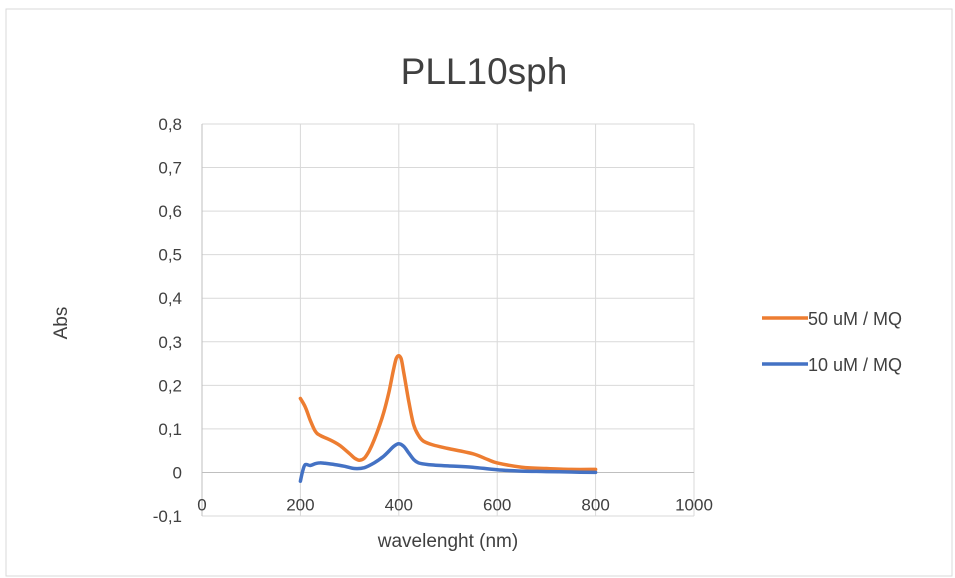  Describe the element at coordinates (170, 342) in the screenshot. I see `y-tick-label: 0,3` at that location.